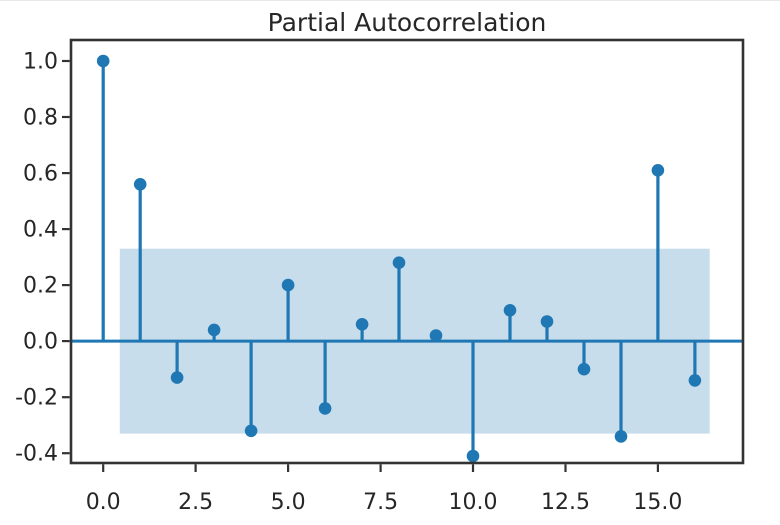 The width and height of the screenshot is (780, 525). Describe the element at coordinates (40, 118) in the screenshot. I see `y-tick-label: 0.8` at that location.